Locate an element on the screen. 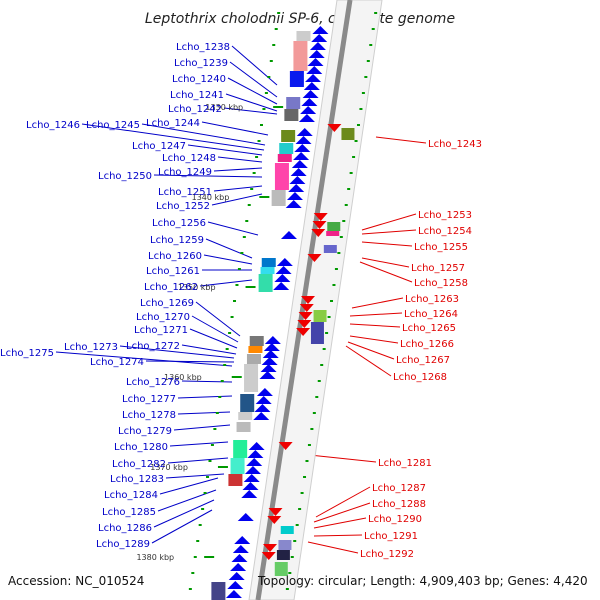 The image size is (600, 600). gene-label-Lcho_1242: Lcho_1242 is located at coordinates (195, 109).